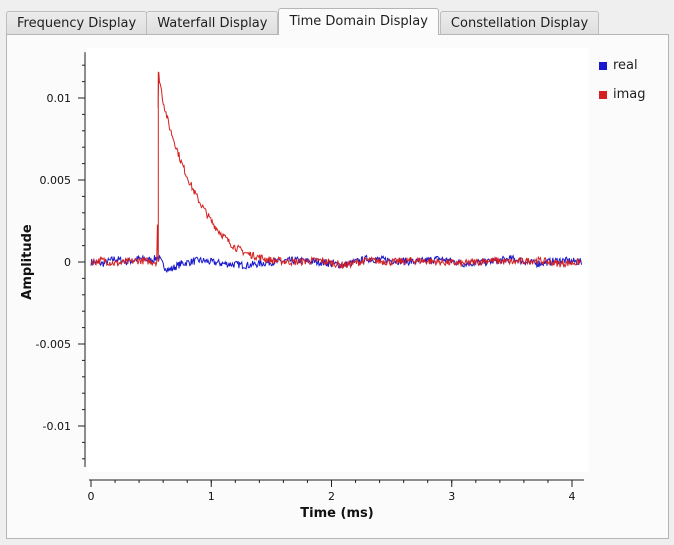  Describe the element at coordinates (57, 426) in the screenshot. I see `y-tick-label: -0.01` at that location.